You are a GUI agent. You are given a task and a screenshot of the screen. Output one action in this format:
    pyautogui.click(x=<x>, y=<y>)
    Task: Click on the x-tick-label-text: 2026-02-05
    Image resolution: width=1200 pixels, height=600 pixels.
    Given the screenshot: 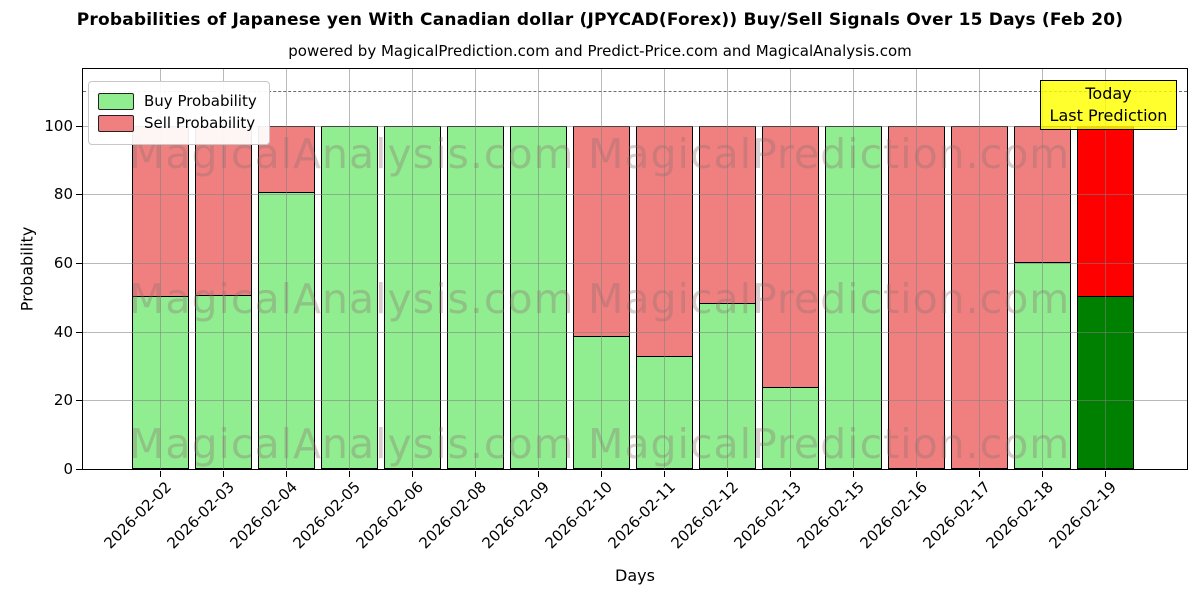 What is the action you would take?
    pyautogui.click(x=326, y=515)
    